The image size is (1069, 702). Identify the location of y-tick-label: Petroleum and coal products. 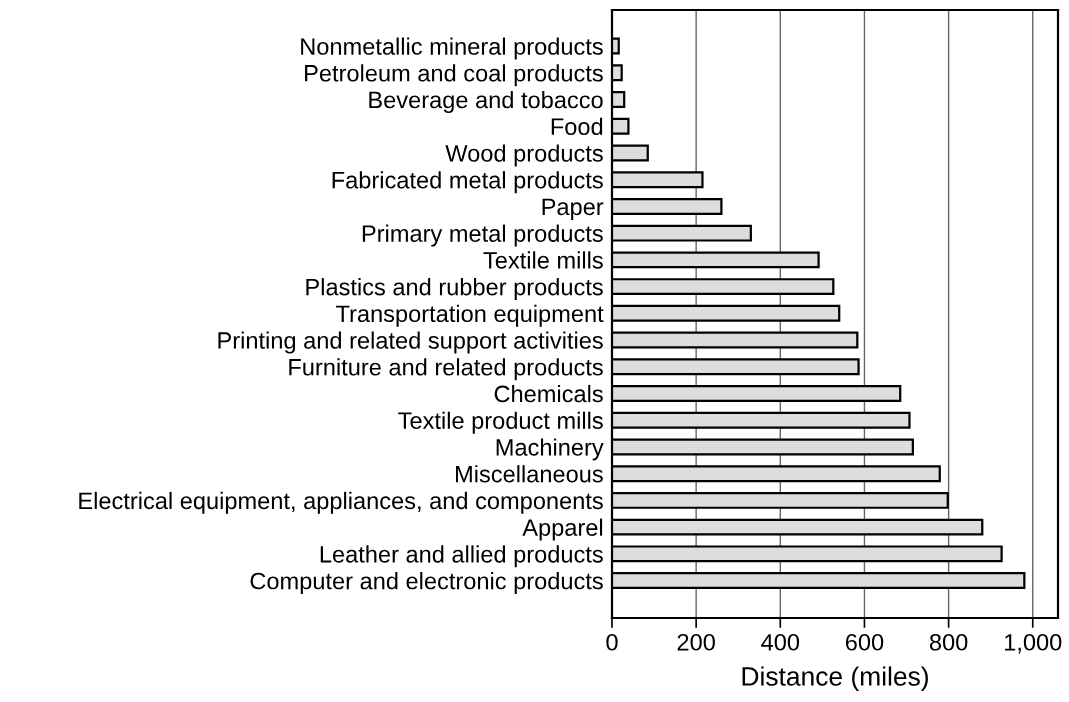
(454, 75).